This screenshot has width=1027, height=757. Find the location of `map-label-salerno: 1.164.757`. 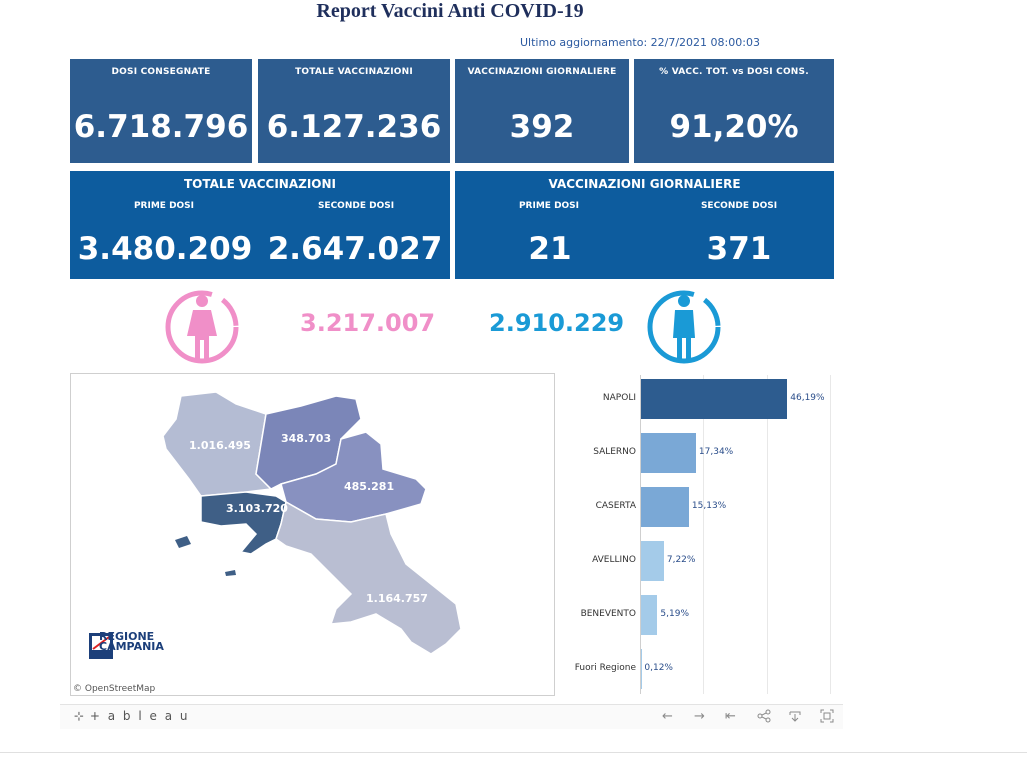

map-label-salerno: 1.164.757 is located at coordinates (397, 598).